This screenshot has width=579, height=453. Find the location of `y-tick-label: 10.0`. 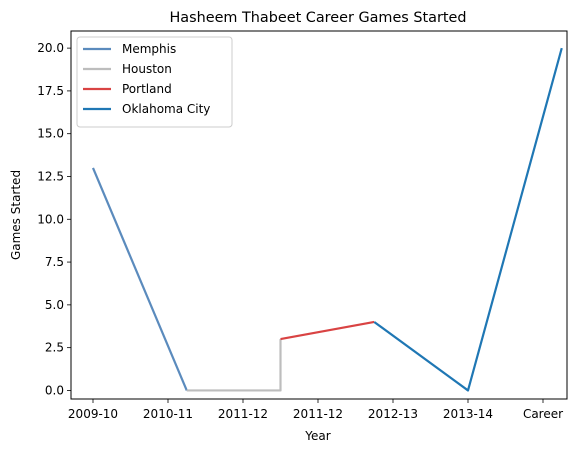

y-tick-label: 10.0 is located at coordinates (50, 219).